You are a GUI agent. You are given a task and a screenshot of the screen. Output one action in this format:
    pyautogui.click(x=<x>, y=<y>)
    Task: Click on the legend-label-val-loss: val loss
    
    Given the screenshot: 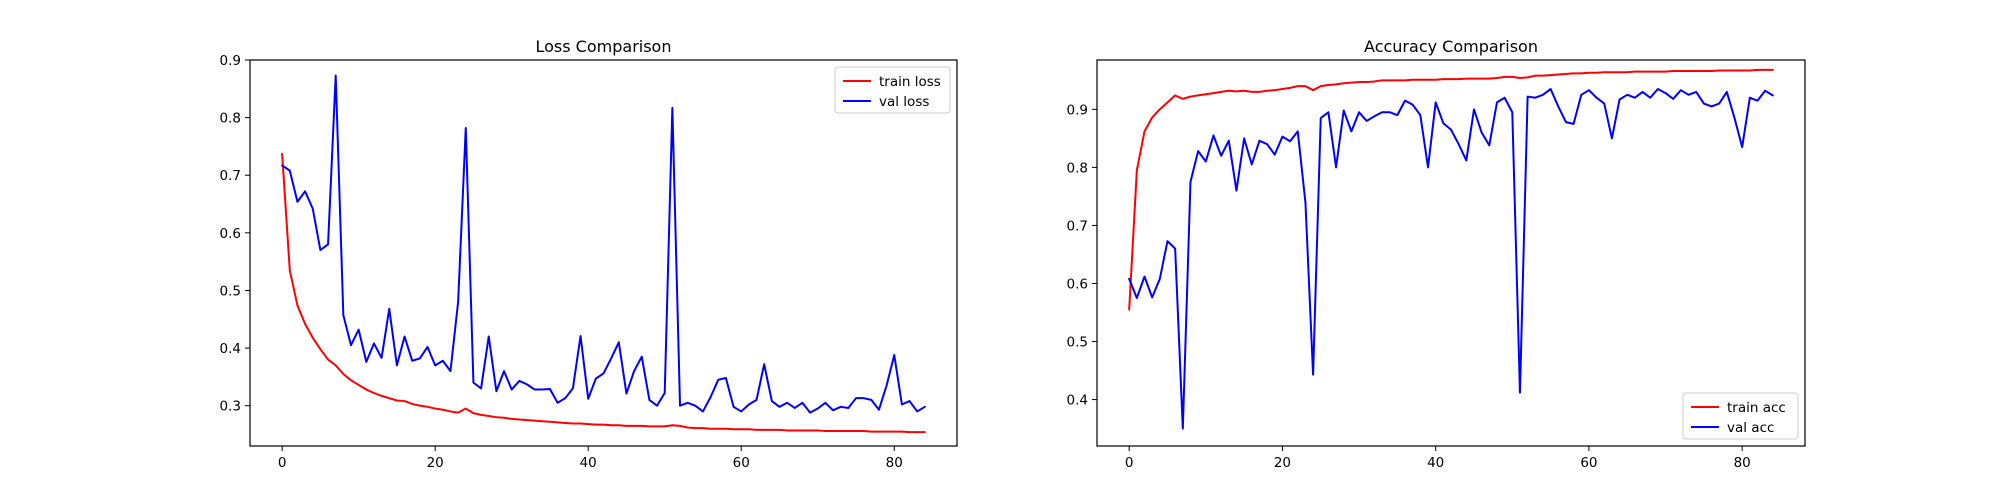 What is the action you would take?
    pyautogui.click(x=904, y=102)
    